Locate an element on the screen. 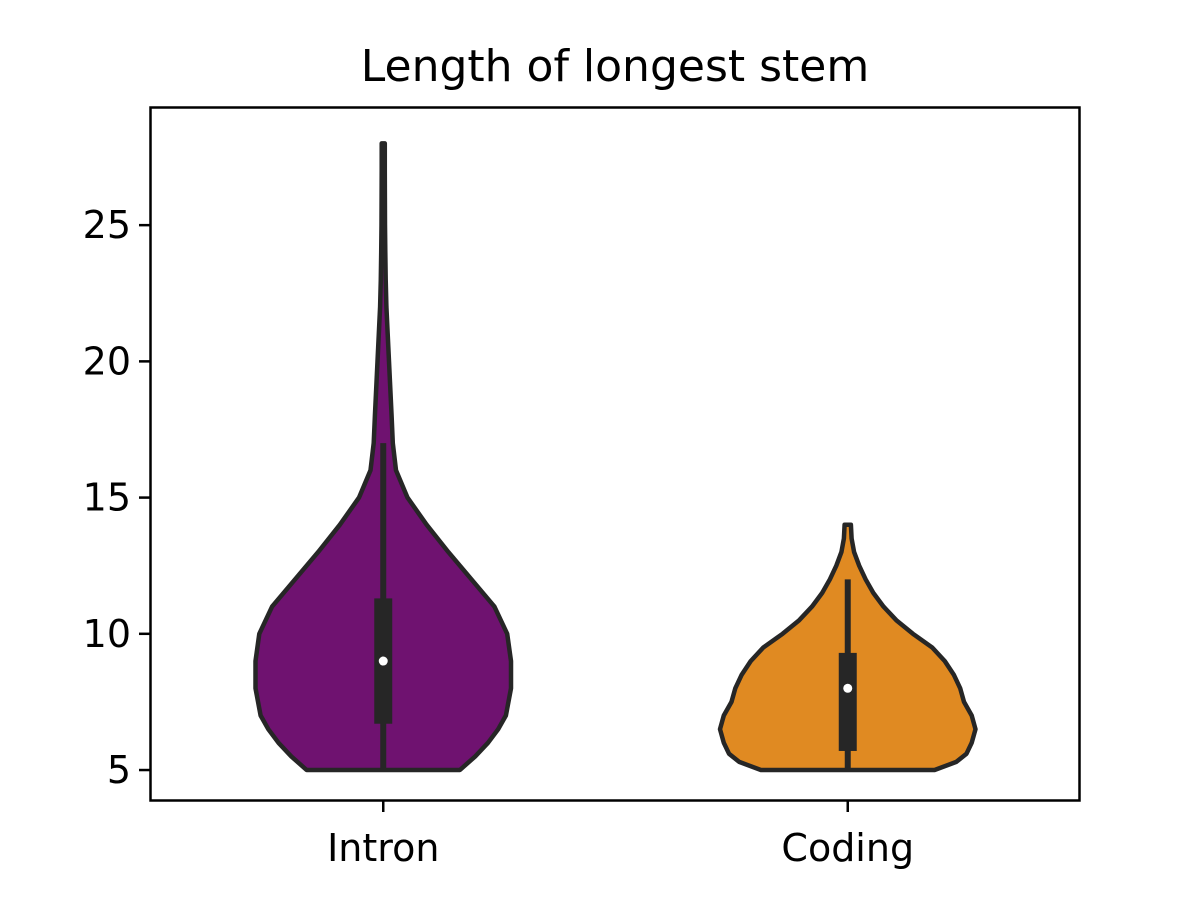 This screenshot has width=1200, height=900. median-dot-coding is located at coordinates (848, 688).